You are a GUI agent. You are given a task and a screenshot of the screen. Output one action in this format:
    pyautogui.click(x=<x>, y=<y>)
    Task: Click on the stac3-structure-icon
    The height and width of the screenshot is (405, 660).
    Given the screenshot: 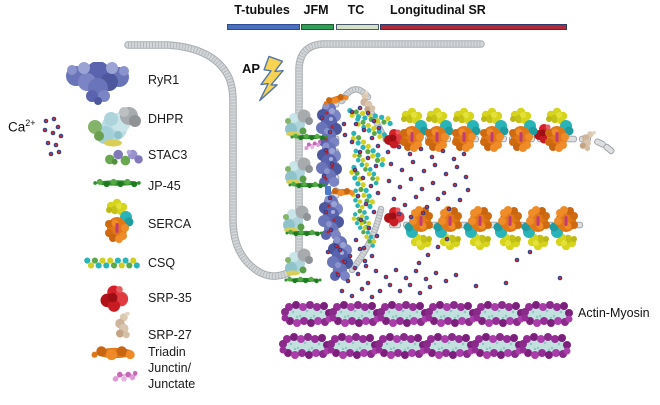 What is the action you would take?
    pyautogui.click(x=124, y=157)
    